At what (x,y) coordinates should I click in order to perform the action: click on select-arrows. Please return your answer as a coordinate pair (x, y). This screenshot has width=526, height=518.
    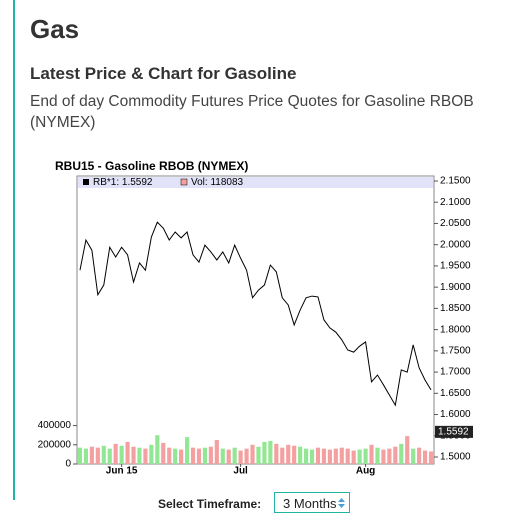
    Looking at the image, I should click on (341, 503).